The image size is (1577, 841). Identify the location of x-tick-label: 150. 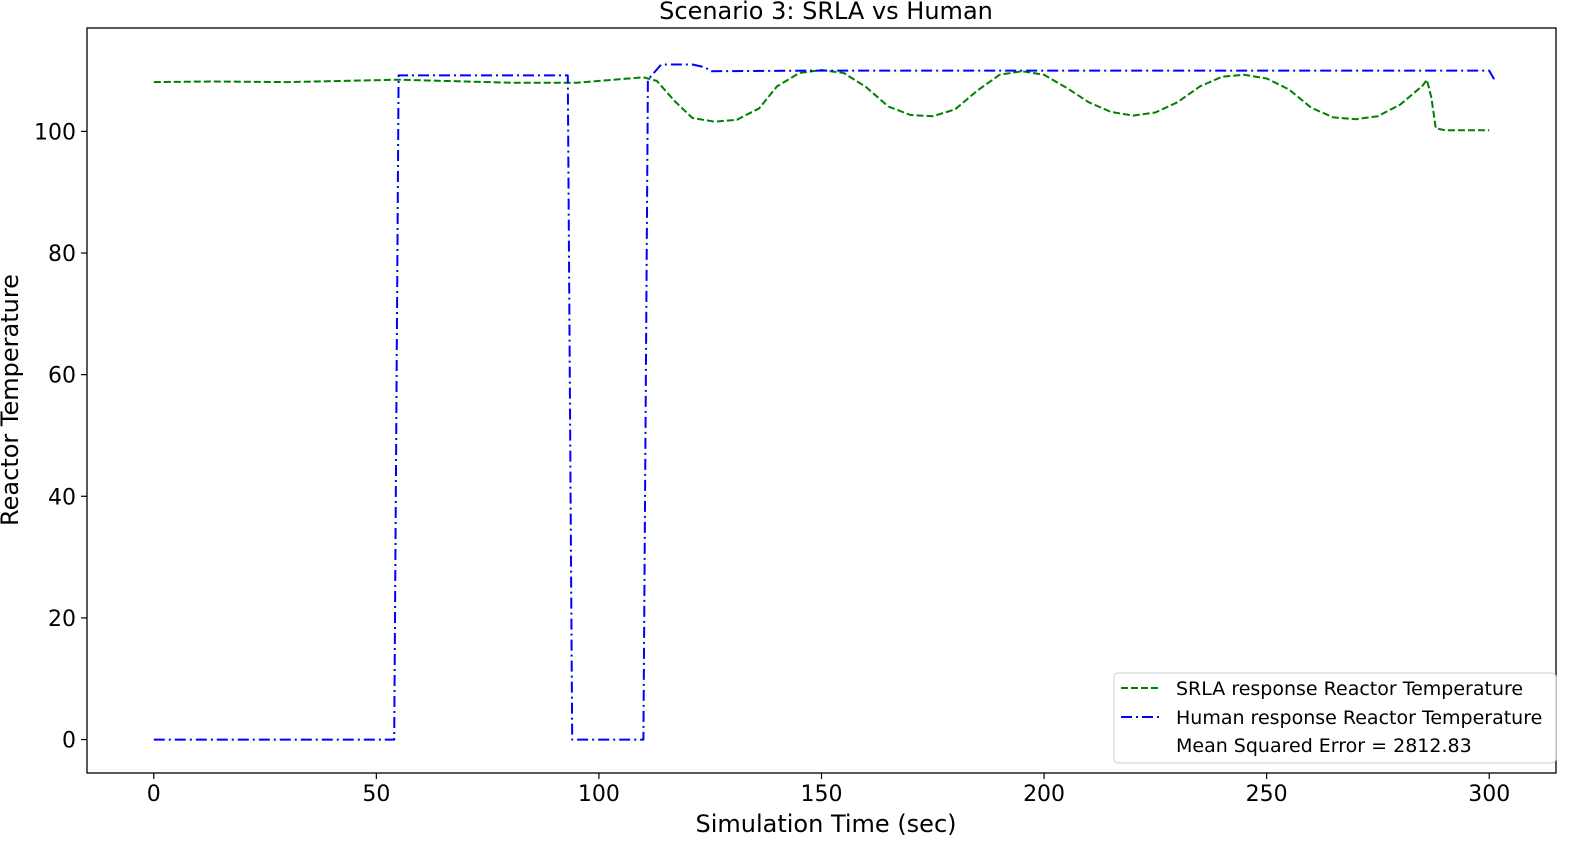
(822, 794).